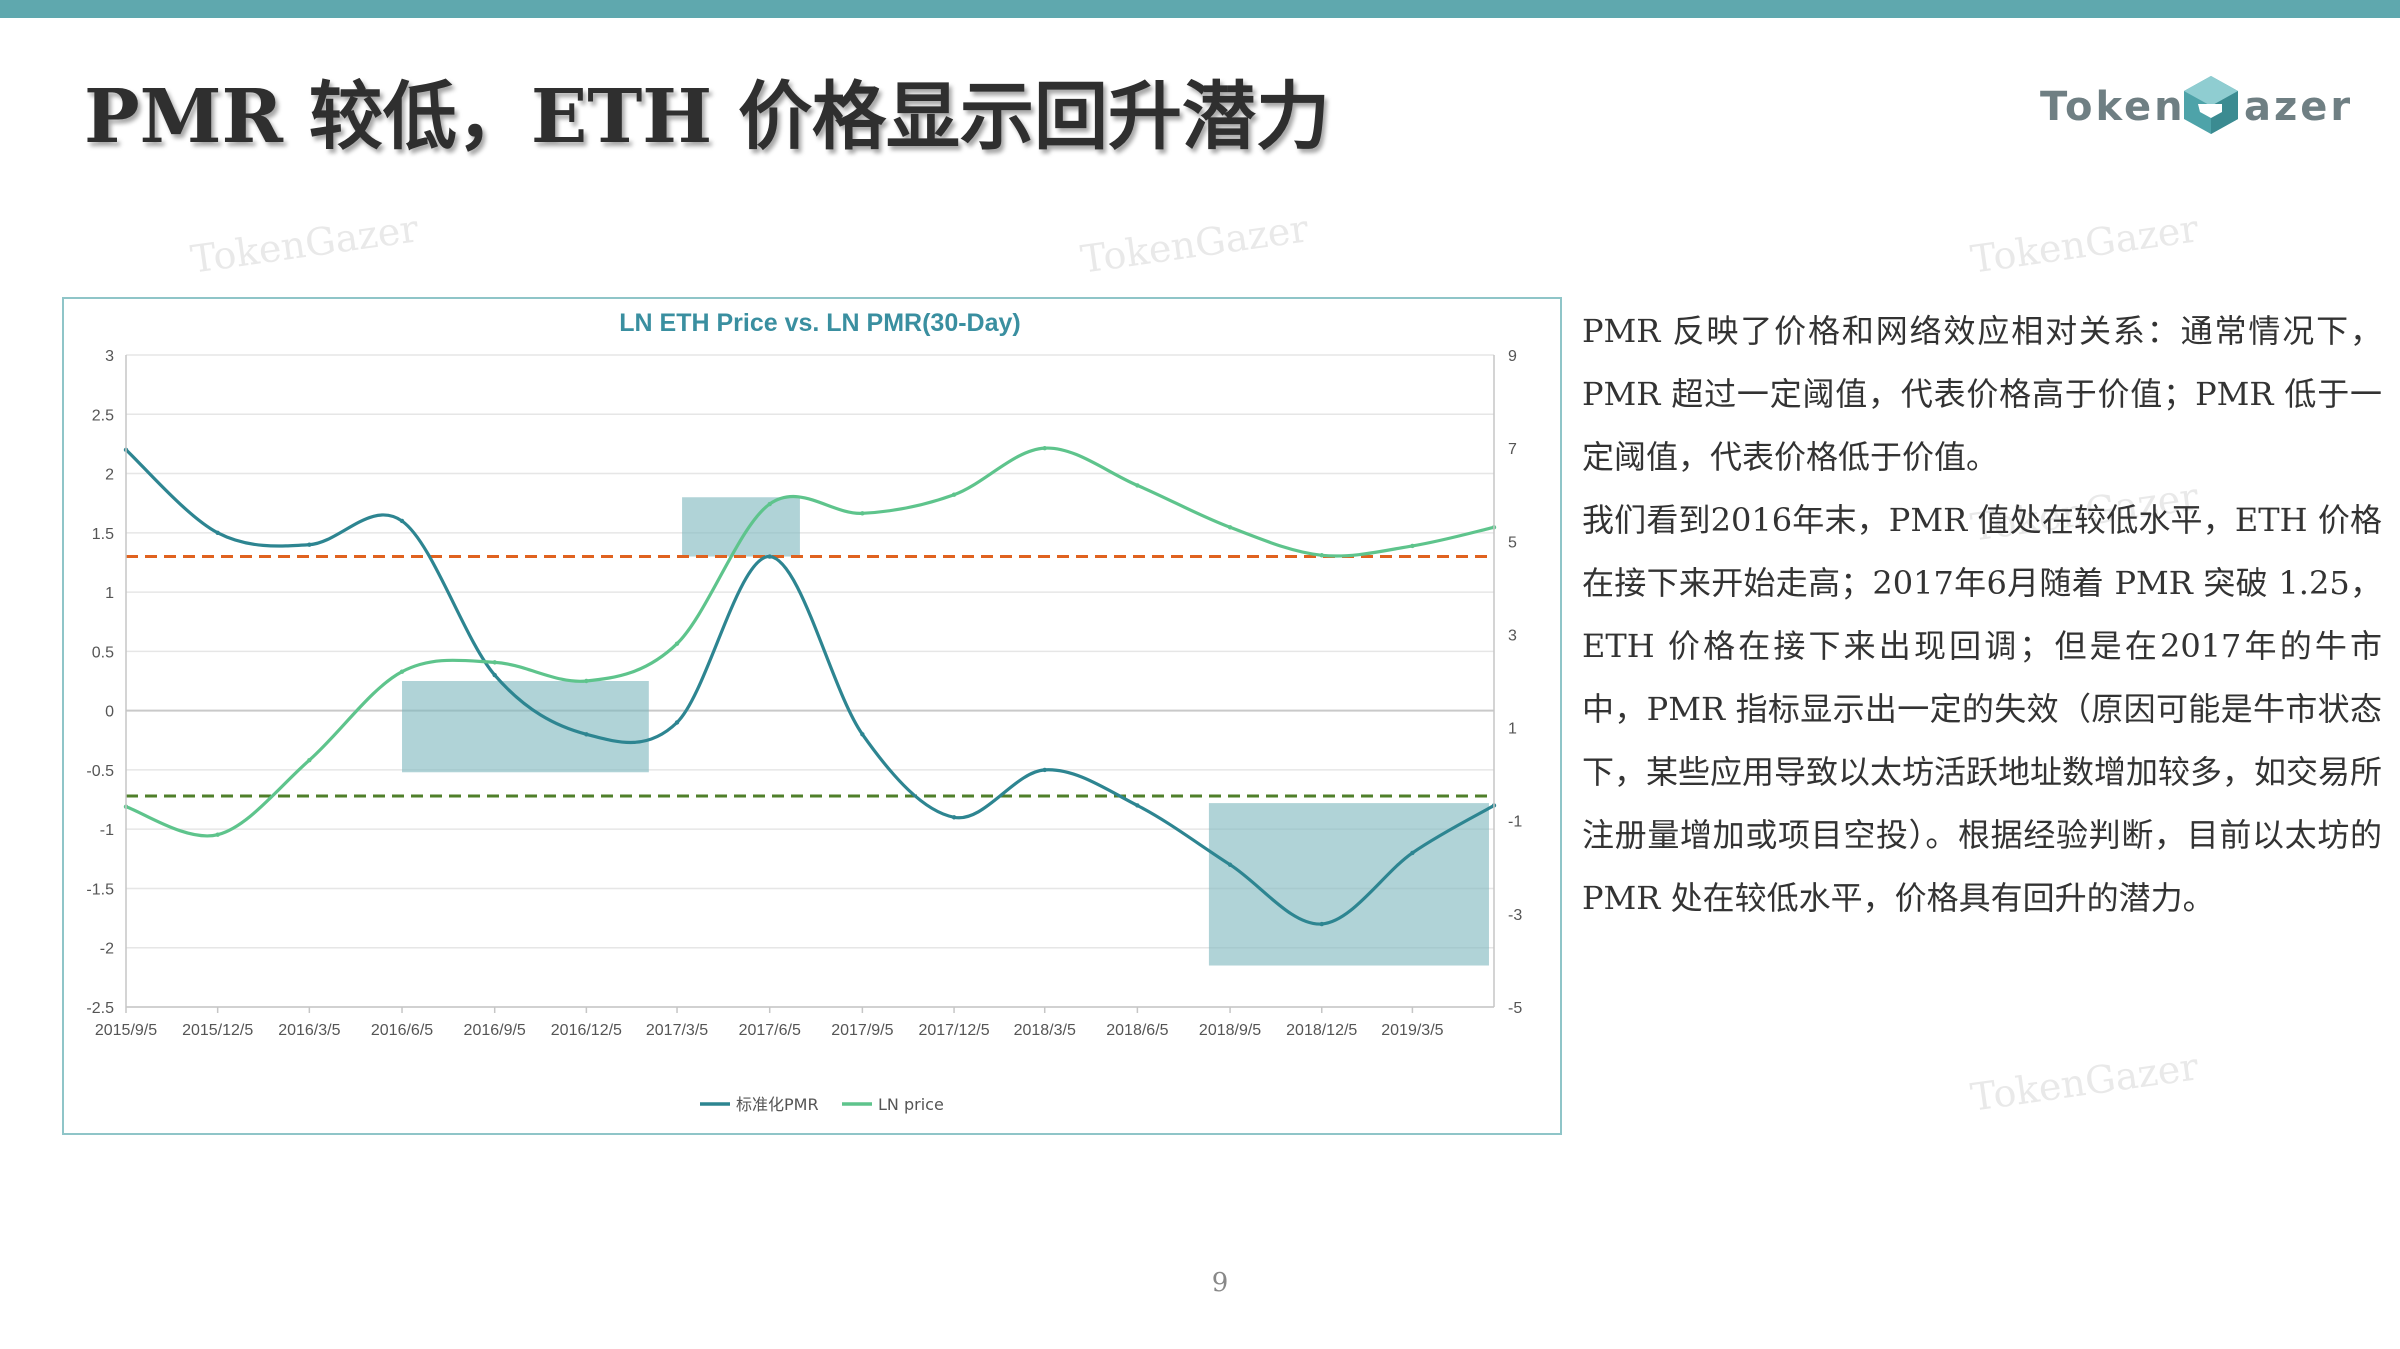 The width and height of the screenshot is (2400, 1349). I want to click on x-tick-label: 2018/3/5, so click(1045, 1030).